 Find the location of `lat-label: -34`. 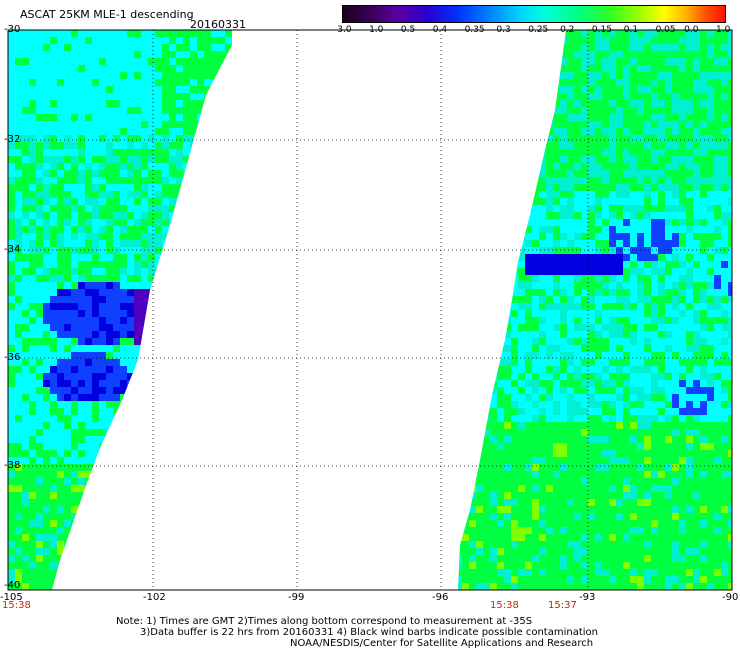

lat-label: -34 is located at coordinates (12, 249).